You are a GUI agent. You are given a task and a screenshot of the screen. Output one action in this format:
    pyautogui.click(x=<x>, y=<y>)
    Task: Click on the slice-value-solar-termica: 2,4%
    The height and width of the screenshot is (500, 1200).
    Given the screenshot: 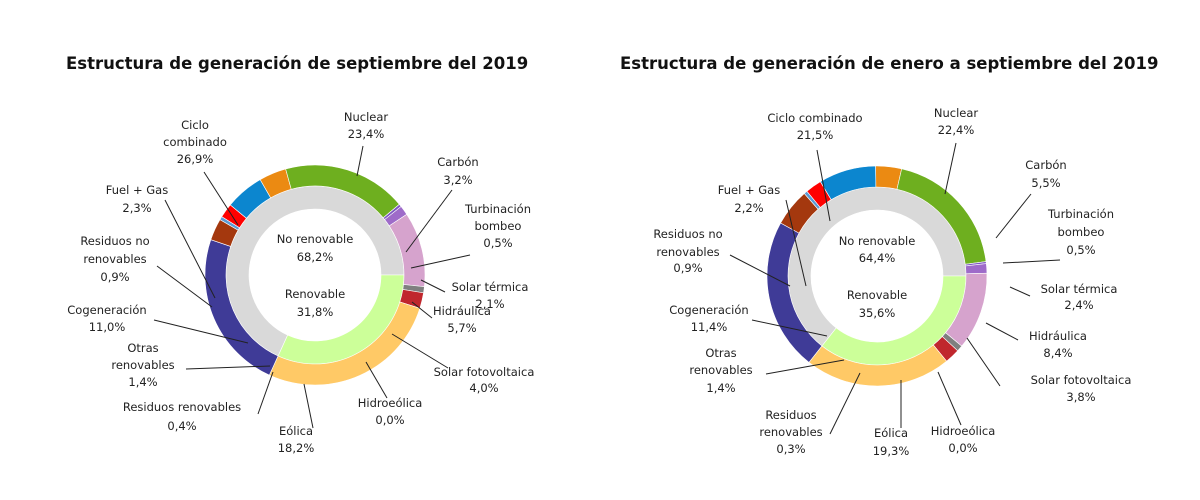 What is the action you would take?
    pyautogui.click(x=1078, y=305)
    